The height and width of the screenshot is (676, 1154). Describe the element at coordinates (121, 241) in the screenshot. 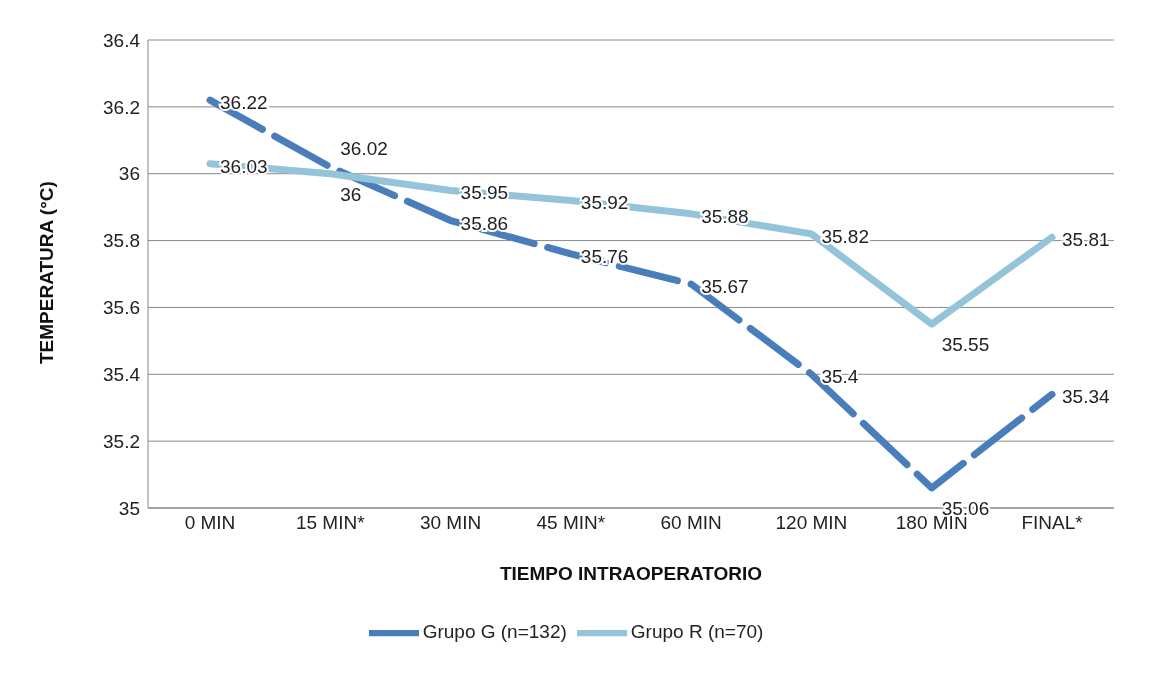

I see `y-tick-label: 35.8` at that location.